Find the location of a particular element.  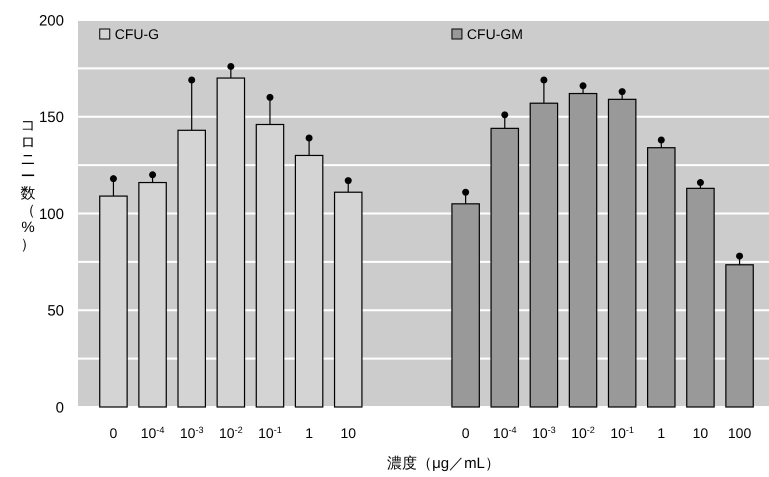

y-axis-title: コロニー数（%） is located at coordinates (28, 185).